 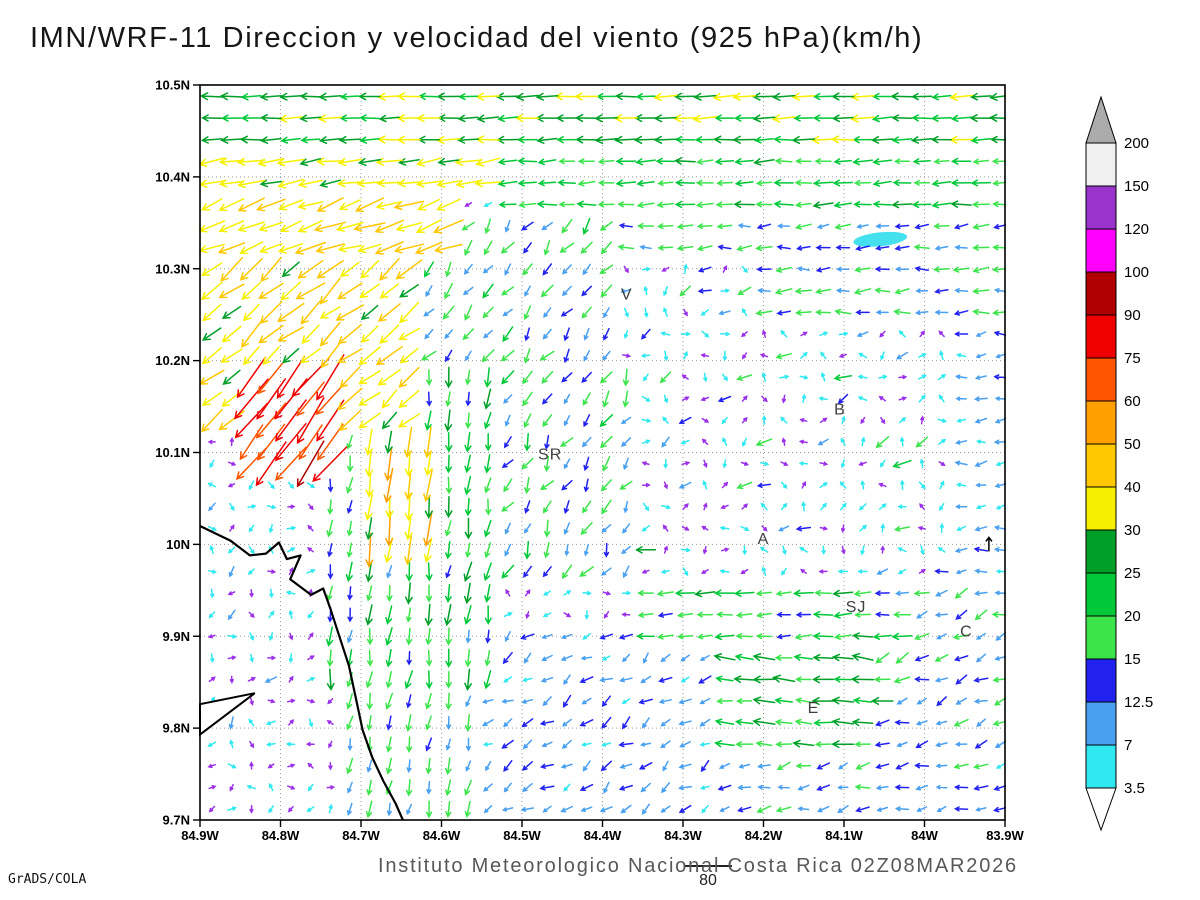 I want to click on coastline, so click(x=301, y=673).